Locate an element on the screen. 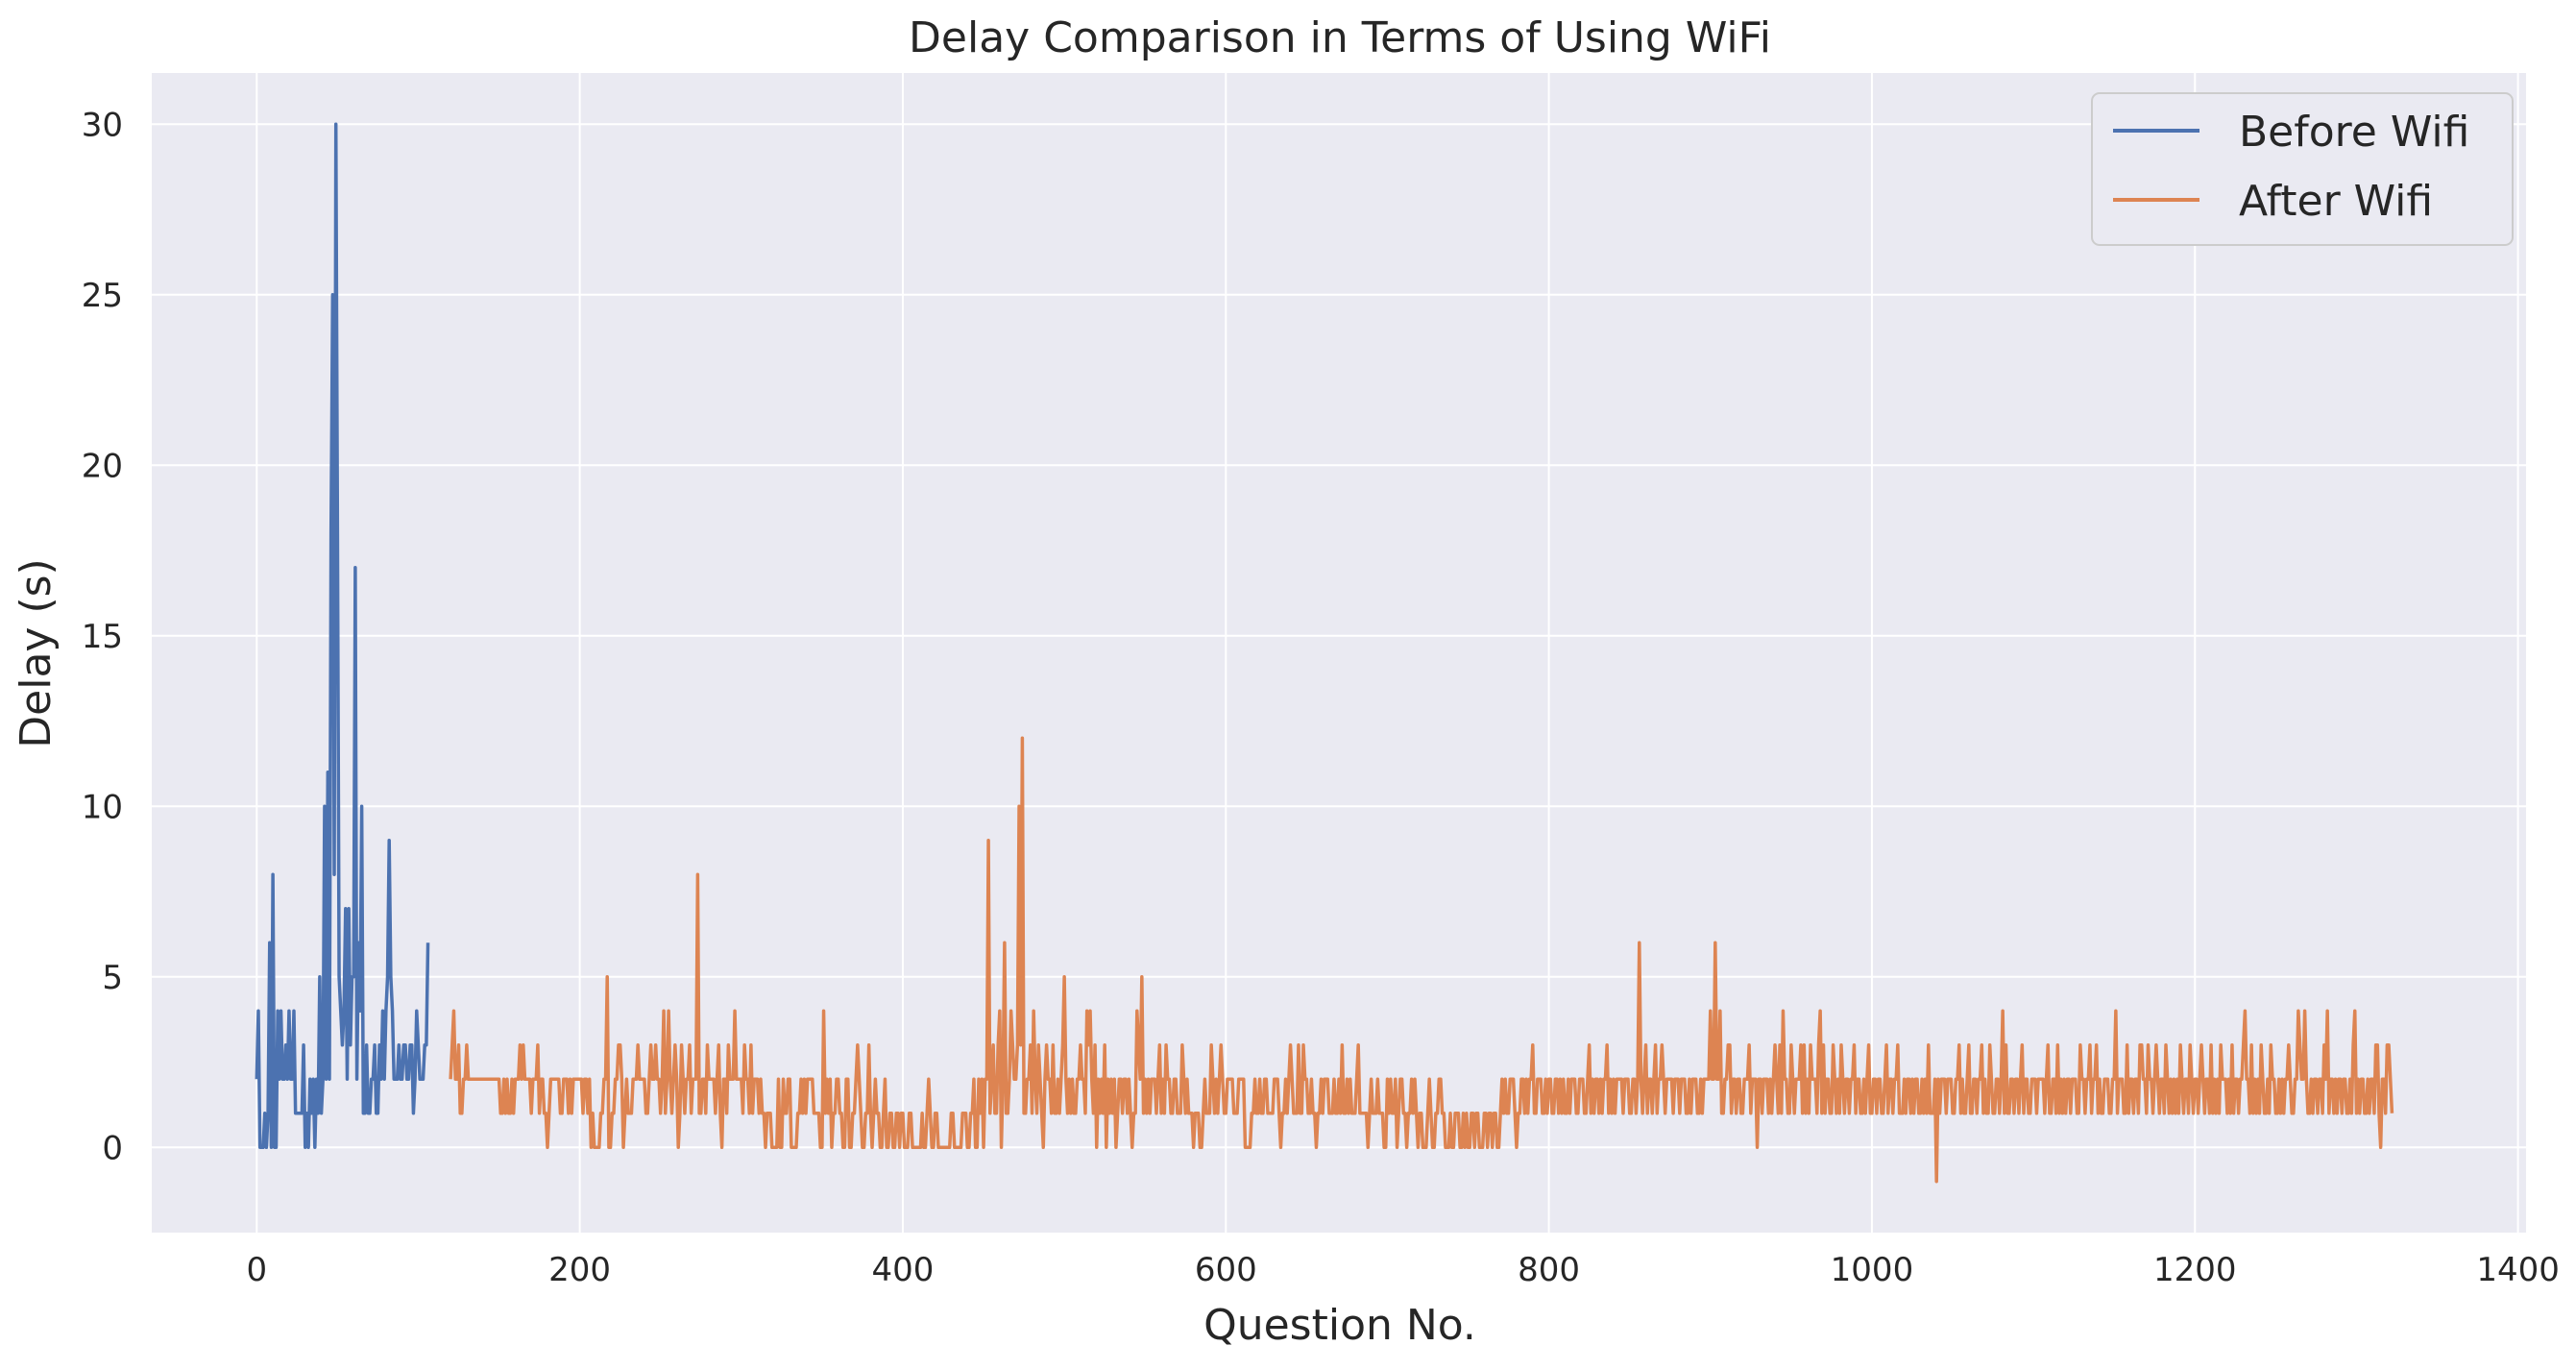 The width and height of the screenshot is (2576, 1370). legend-label-after-wifi: After Wifi is located at coordinates (2336, 201).